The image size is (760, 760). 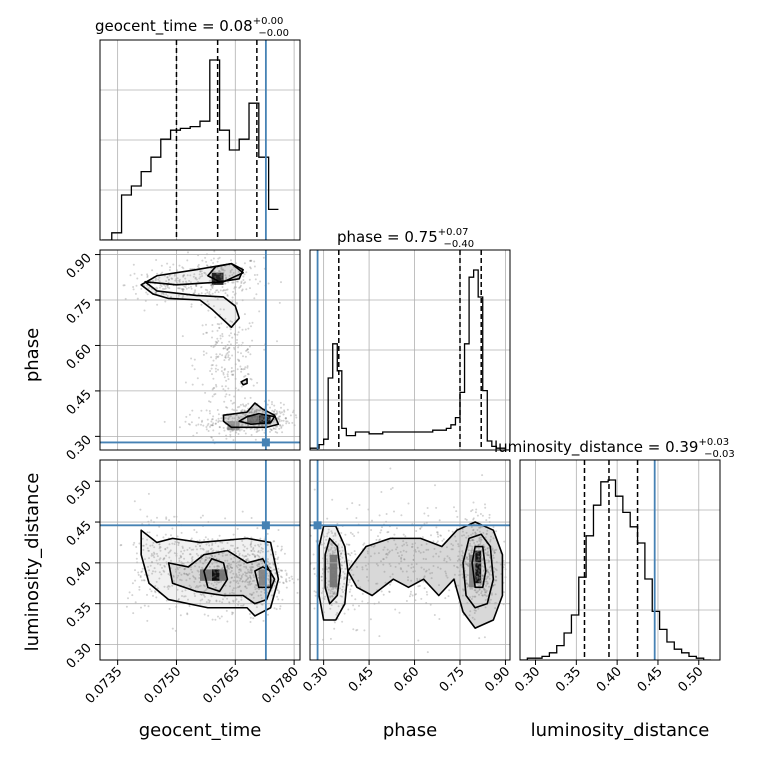 I want to click on x-tick-label-luminosity_distance-1: 0.35, so click(x=568, y=679).